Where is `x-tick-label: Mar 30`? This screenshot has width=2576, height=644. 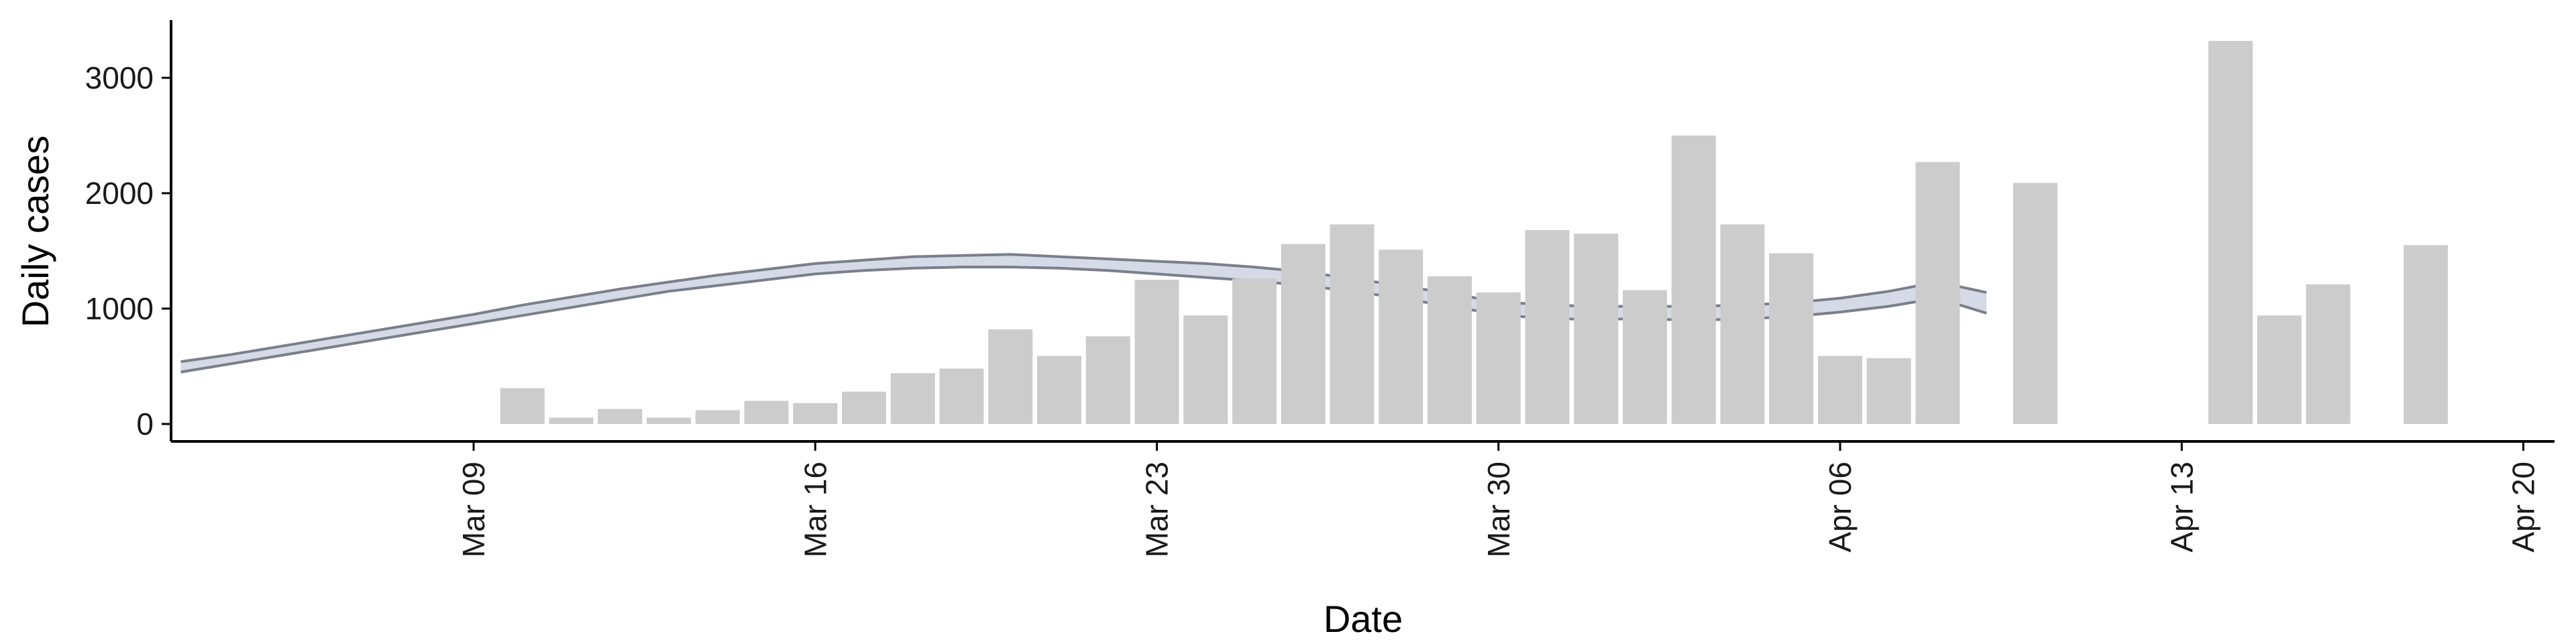
x-tick-label: Mar 30 is located at coordinates (1498, 509).